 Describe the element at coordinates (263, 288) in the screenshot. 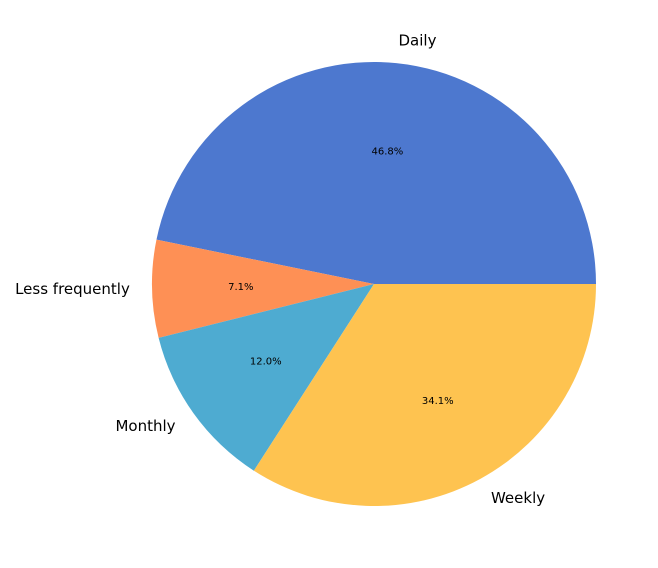

I see `pie-slice-less-frequently` at that location.